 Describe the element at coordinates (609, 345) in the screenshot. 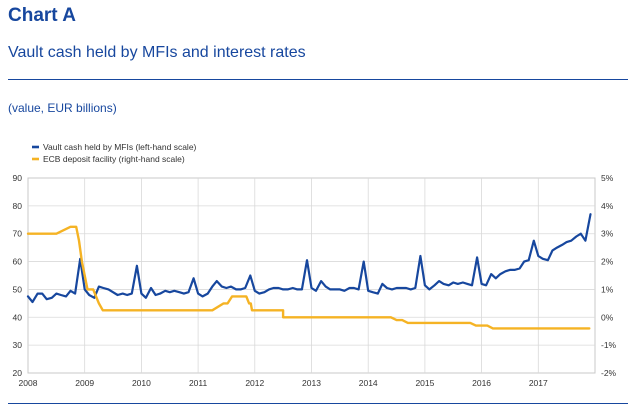

I see `right-tick-label: -1%` at that location.